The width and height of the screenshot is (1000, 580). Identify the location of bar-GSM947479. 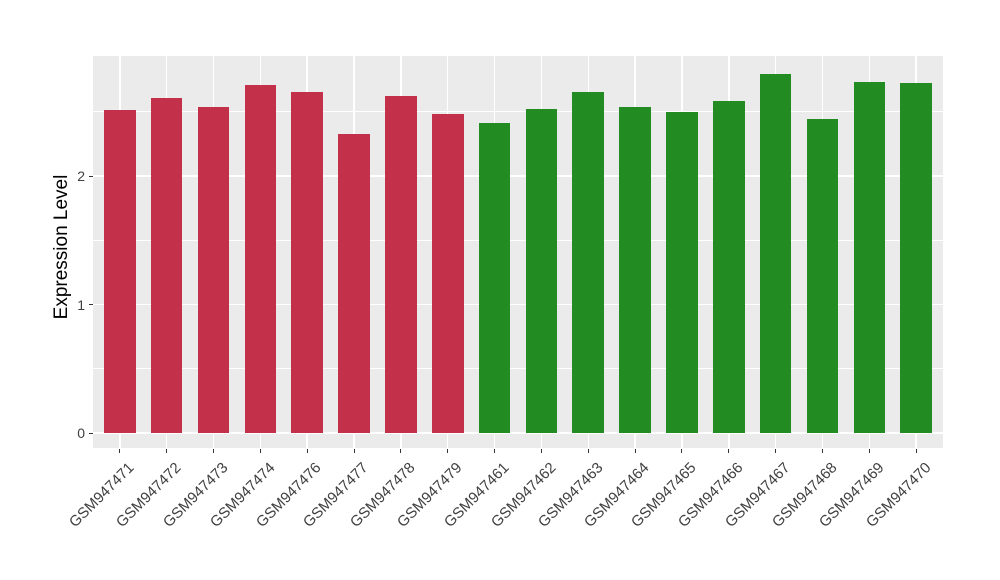
(447, 273).